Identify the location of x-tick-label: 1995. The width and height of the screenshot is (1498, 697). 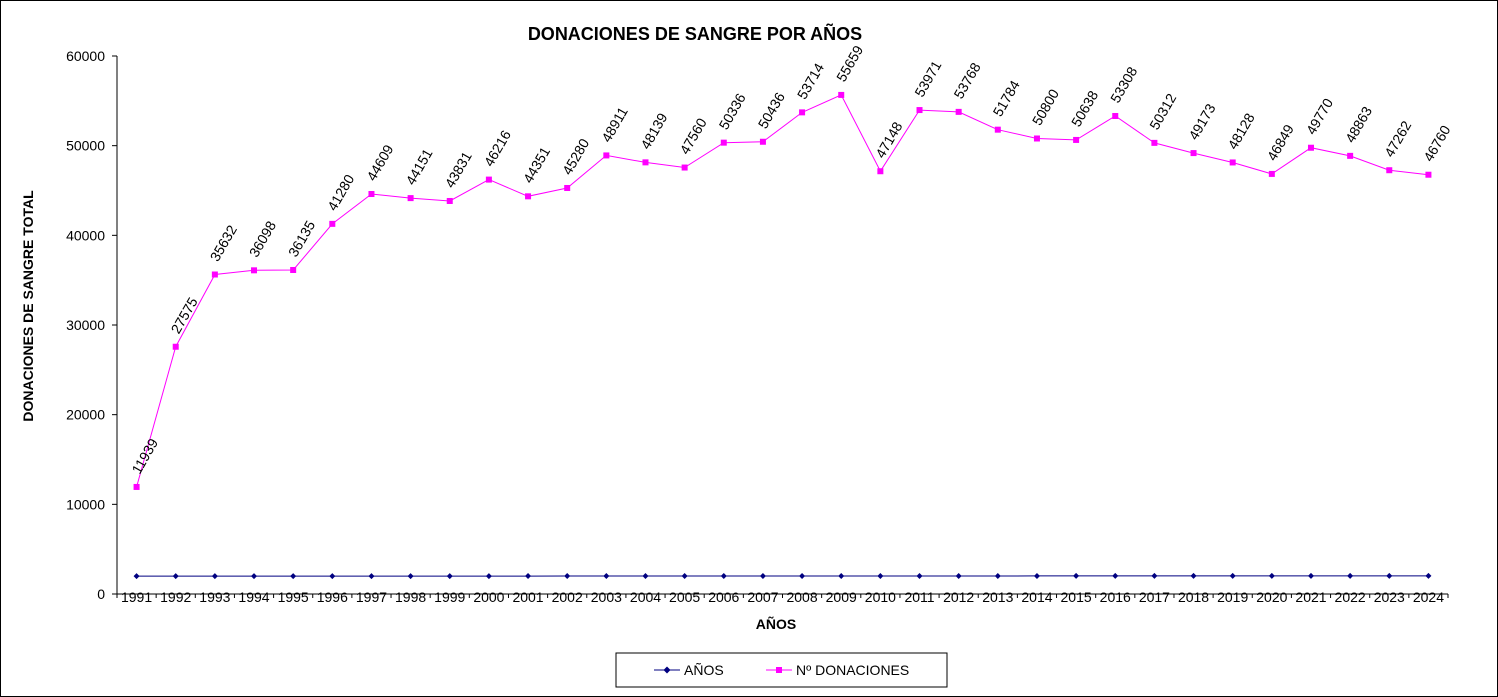
(293, 597).